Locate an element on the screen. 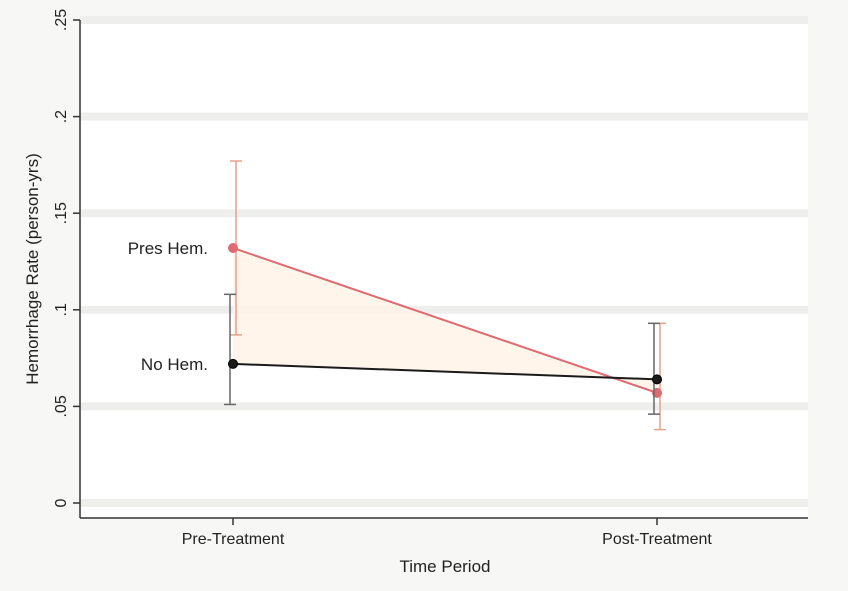 The height and width of the screenshot is (591, 848). y-tick-label: .1 is located at coordinates (61, 309).